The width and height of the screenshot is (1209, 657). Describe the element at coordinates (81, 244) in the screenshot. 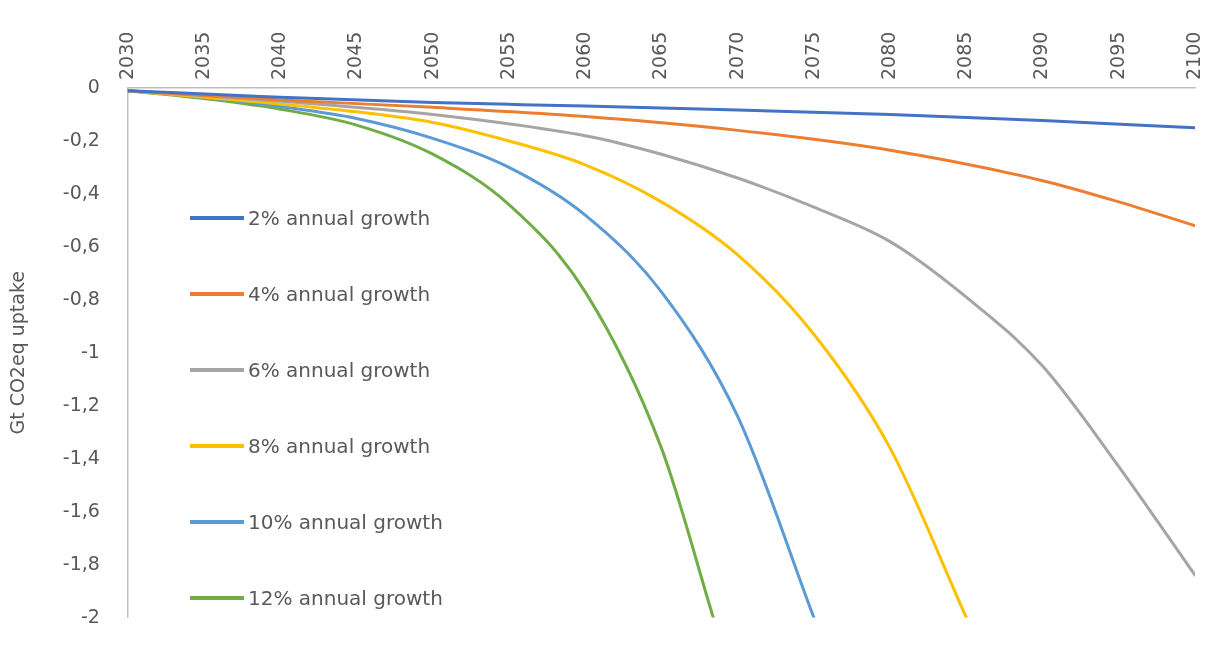

I see `y-tick-label: -0,6` at that location.